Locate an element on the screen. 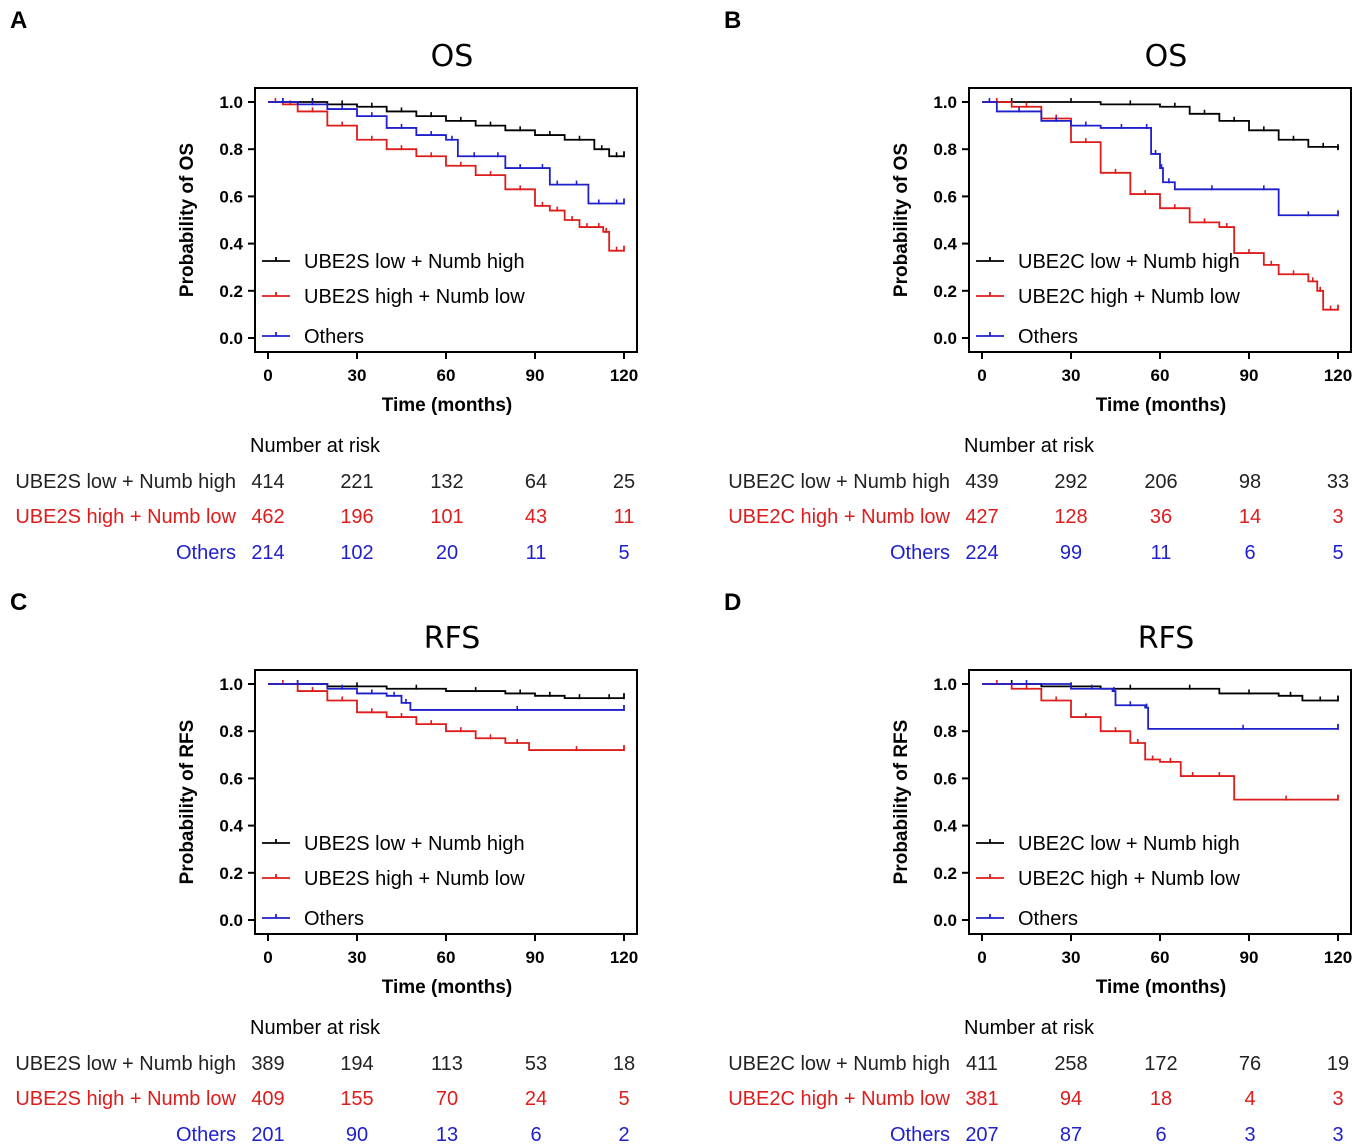 This screenshot has height=1144, width=1358. risk-cell: 102 is located at coordinates (356, 553).